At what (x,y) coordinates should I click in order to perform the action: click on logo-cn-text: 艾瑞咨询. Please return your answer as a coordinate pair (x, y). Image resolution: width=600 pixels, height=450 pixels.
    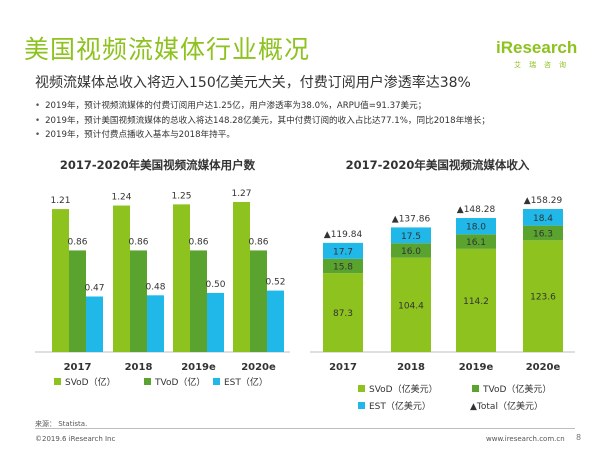
    Looking at the image, I should click on (544, 65).